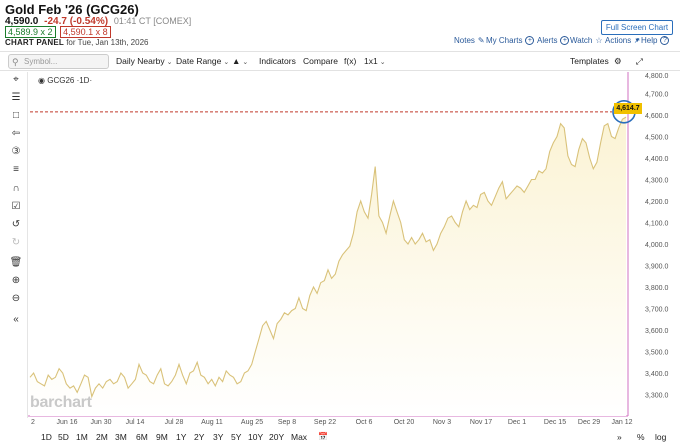 Image resolution: width=680 pixels, height=446 pixels. What do you see at coordinates (585, 40) in the screenshot?
I see `watch-link: Watch ☆` at bounding box center [585, 40].